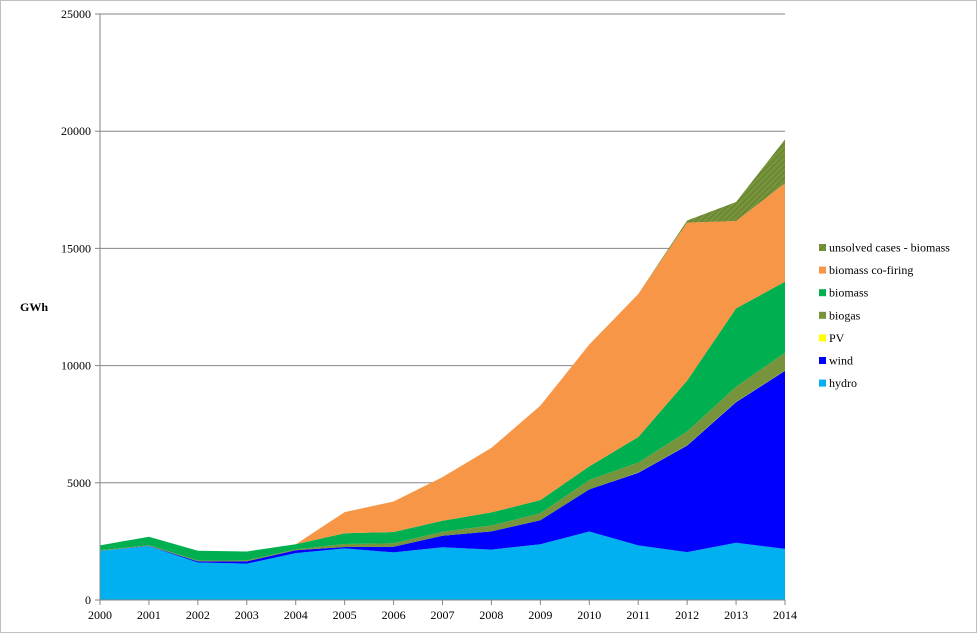  I want to click on y-axis-label: GWh, so click(34, 307).